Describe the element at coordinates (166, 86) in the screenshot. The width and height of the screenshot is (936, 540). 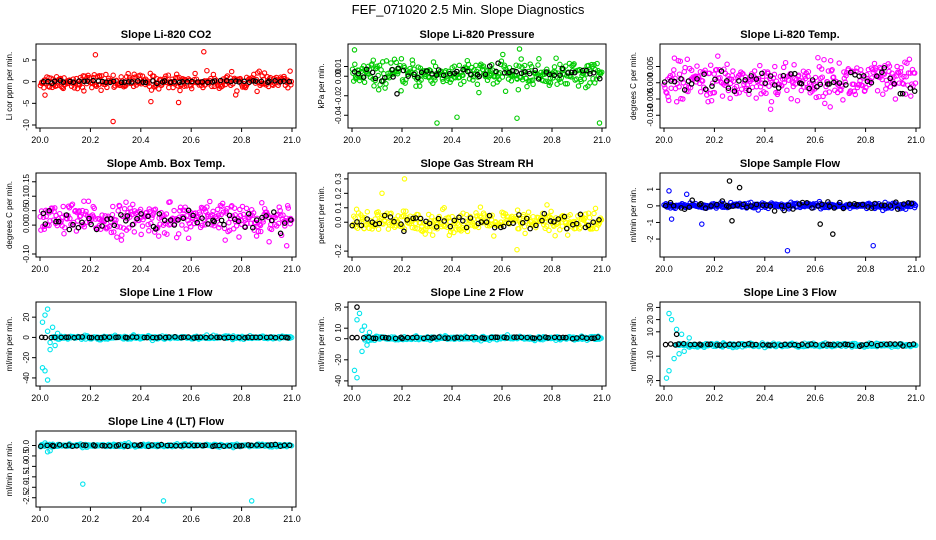
I see `plot-frame` at that location.